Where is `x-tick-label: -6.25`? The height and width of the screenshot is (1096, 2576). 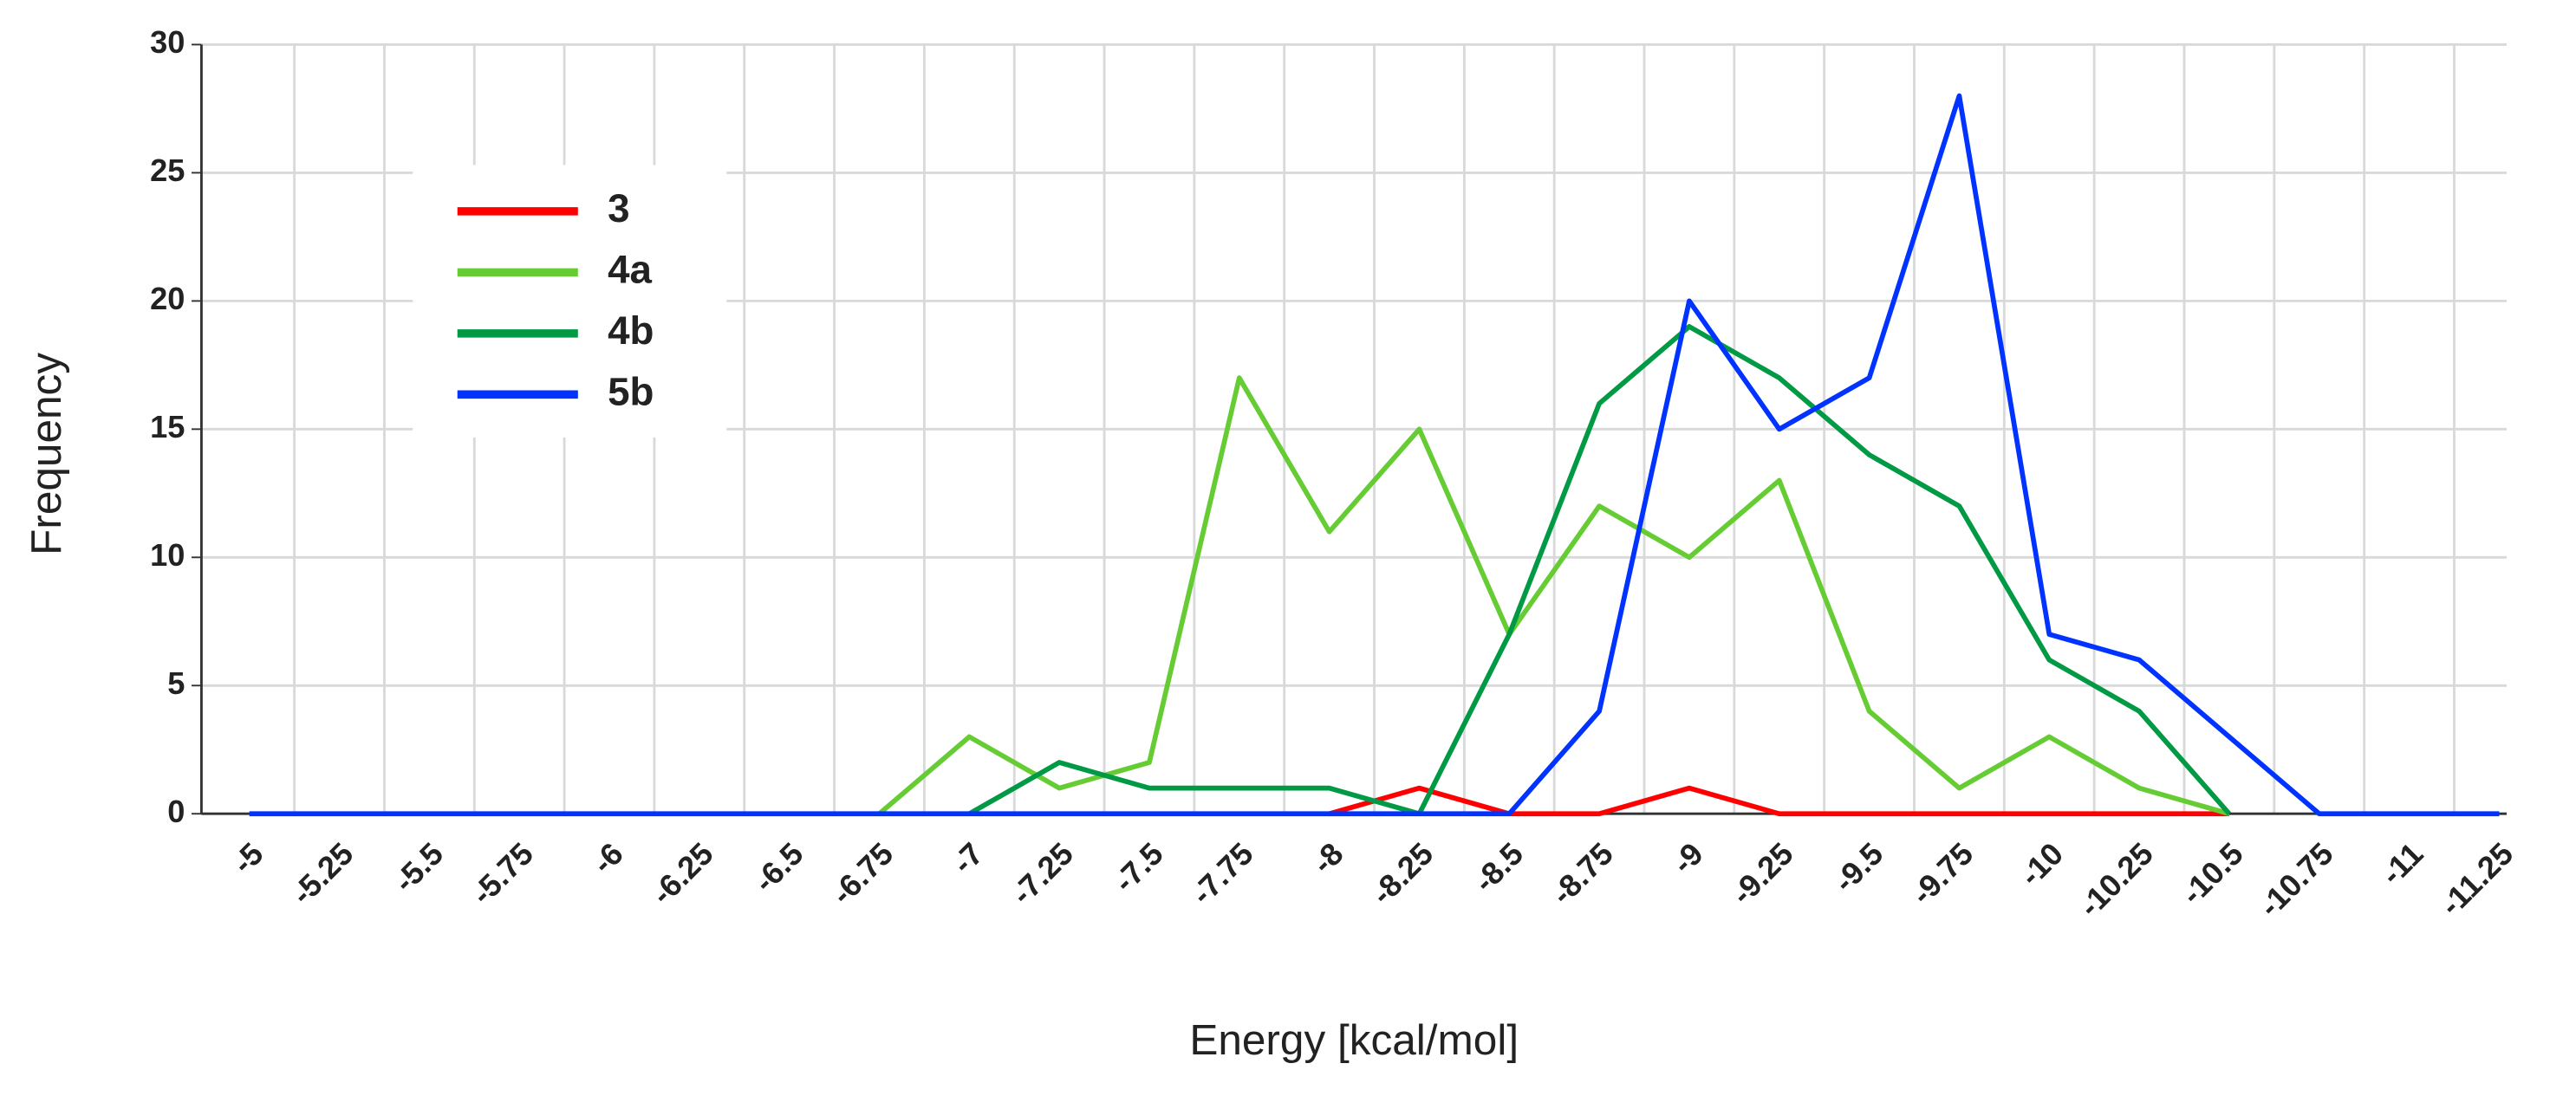
x-tick-label: -6.25 is located at coordinates (681, 873).